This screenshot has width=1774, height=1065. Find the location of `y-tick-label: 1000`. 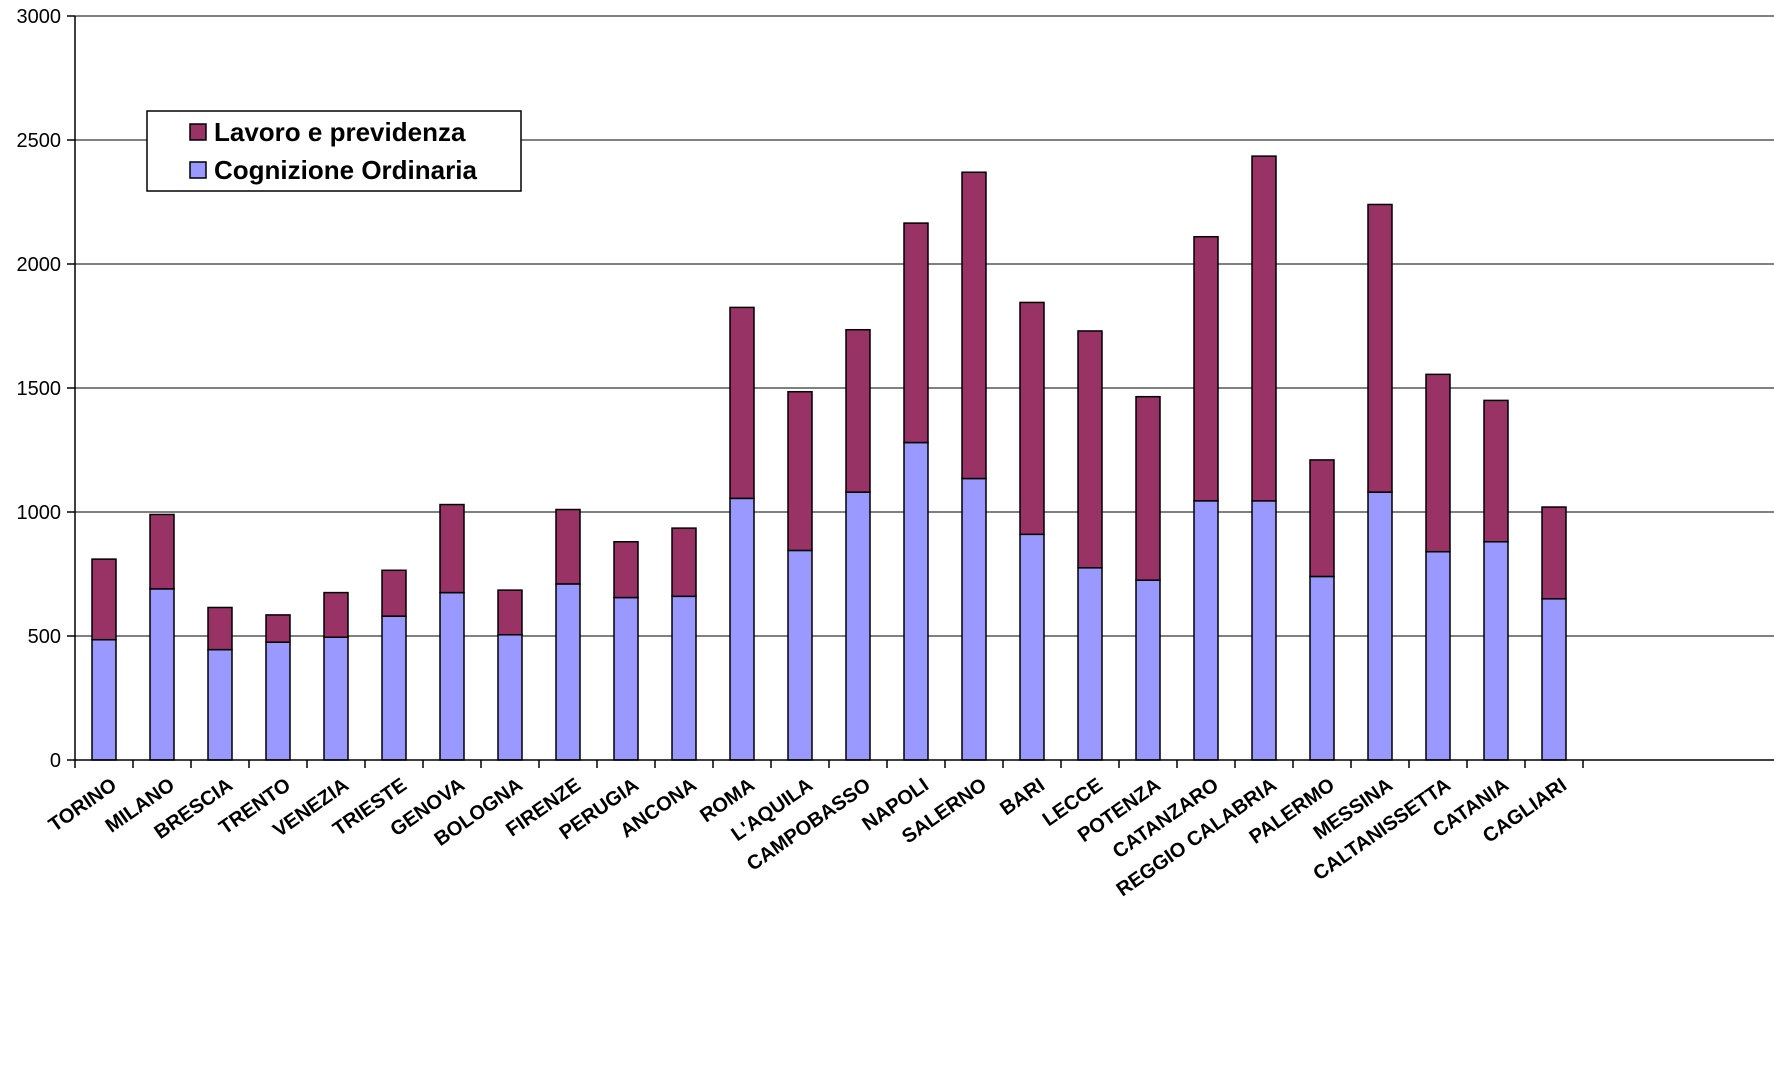

y-tick-label: 1000 is located at coordinates (39, 513).